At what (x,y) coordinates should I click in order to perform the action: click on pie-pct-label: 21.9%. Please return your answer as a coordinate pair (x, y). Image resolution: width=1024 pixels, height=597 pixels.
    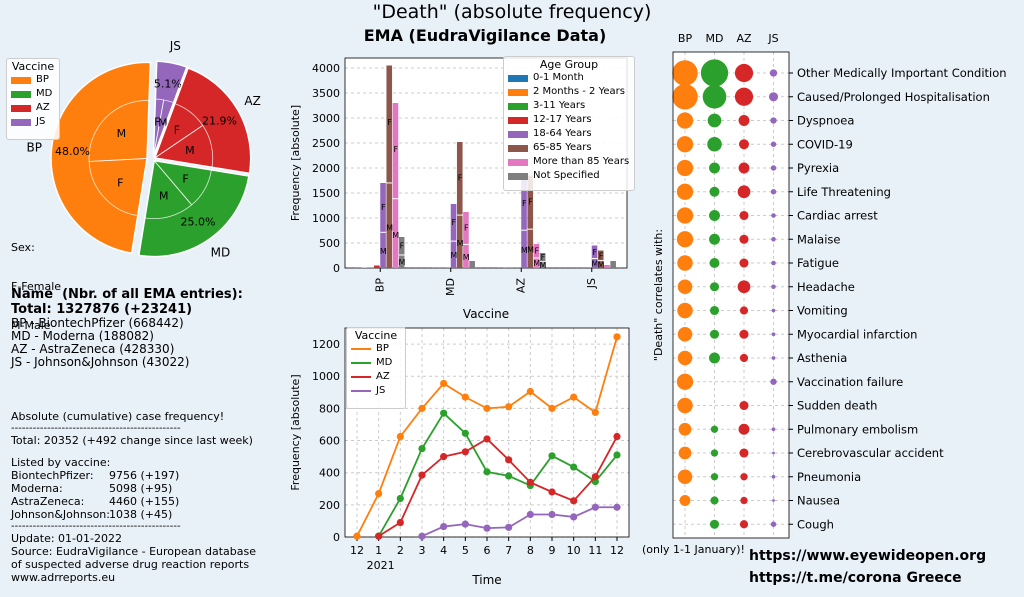
    Looking at the image, I should click on (219, 120).